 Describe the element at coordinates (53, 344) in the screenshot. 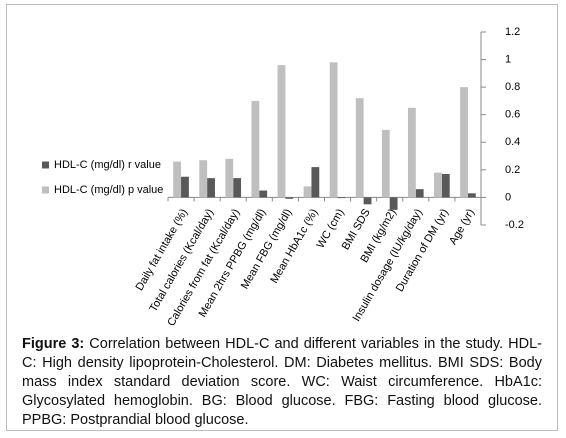

I see `caption-label: Figure 3:` at that location.